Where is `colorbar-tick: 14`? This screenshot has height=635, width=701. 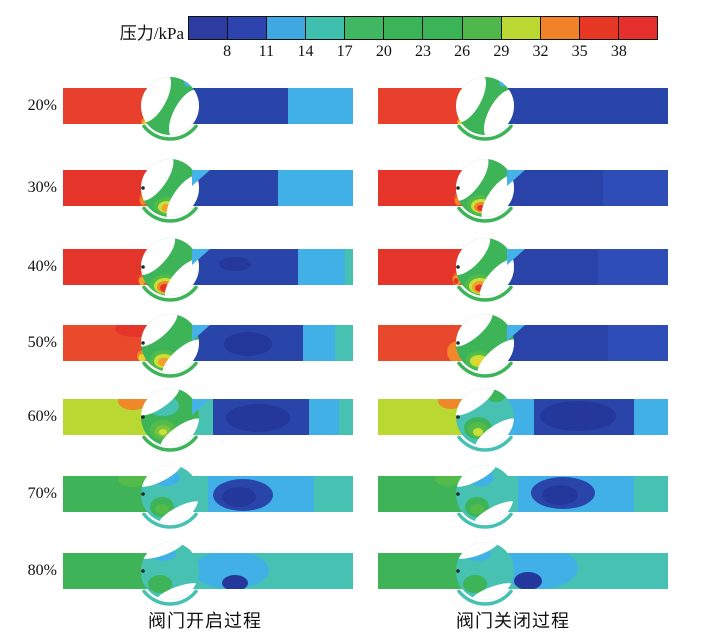 colorbar-tick: 14 is located at coordinates (305, 51).